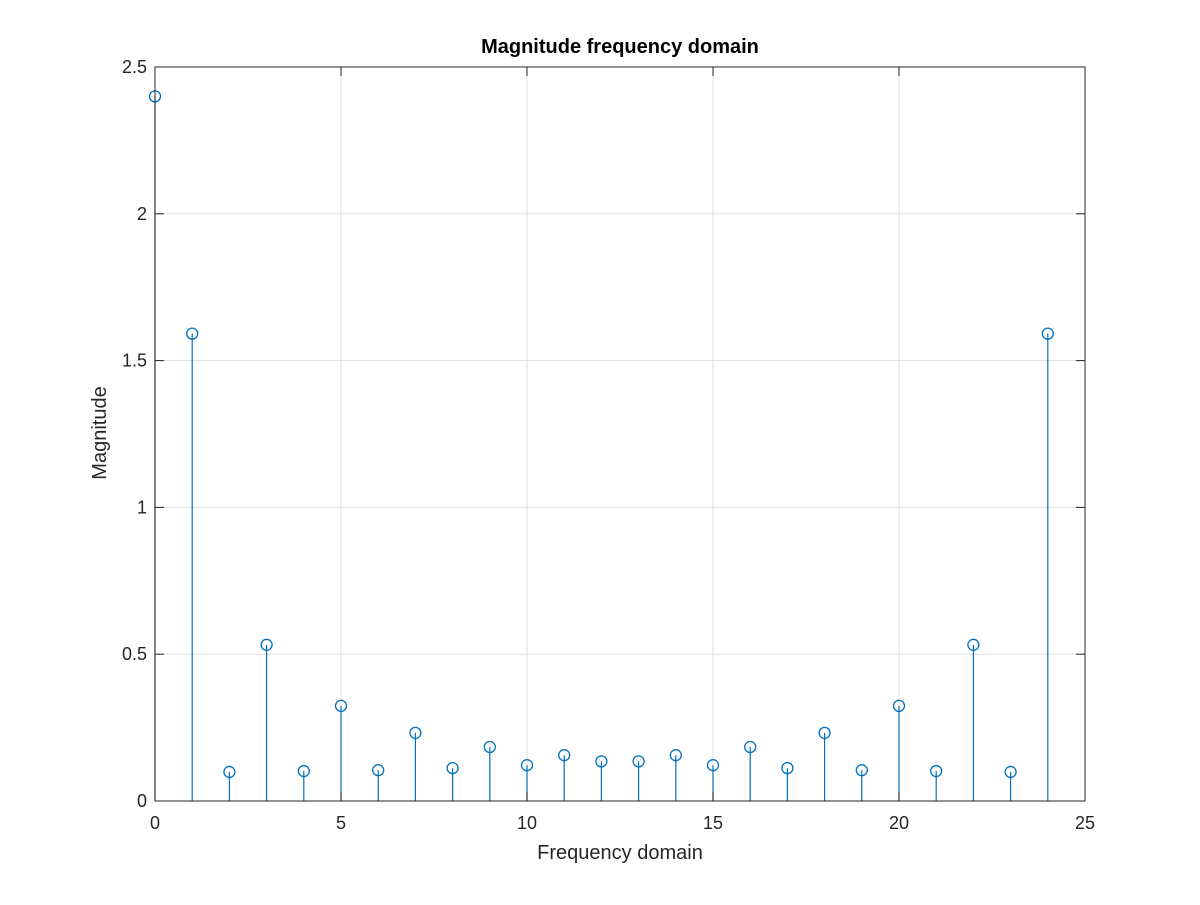  What do you see at coordinates (620, 853) in the screenshot?
I see `x-axis-label: Frequency domain` at bounding box center [620, 853].